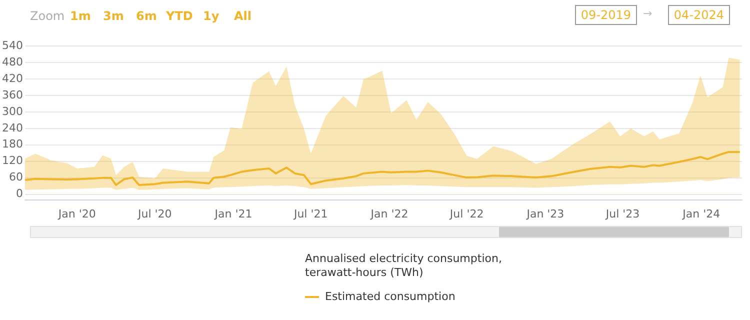 Image resolution: width=750 pixels, height=320 pixels. What do you see at coordinates (390, 296) in the screenshot?
I see `legend-label: Estimated consumption` at bounding box center [390, 296].